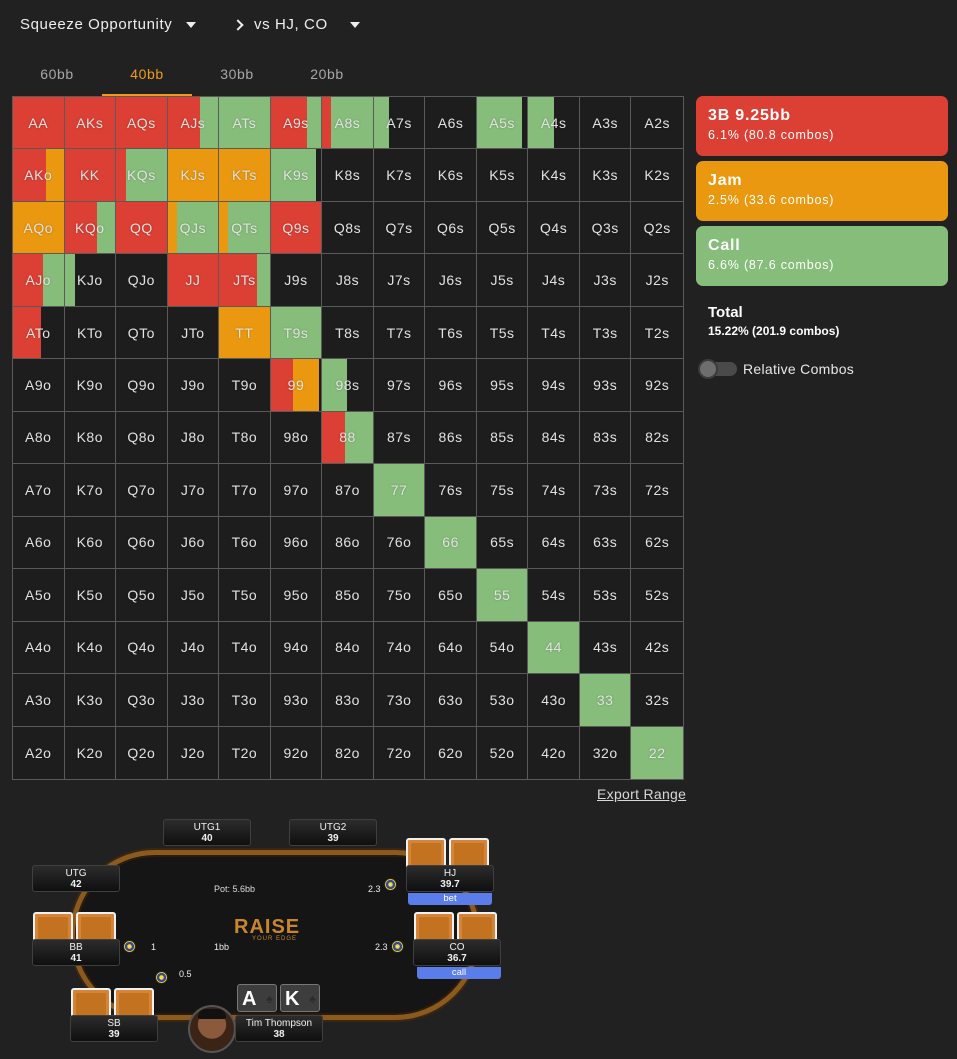  Describe the element at coordinates (451, 543) in the screenshot. I see `hand-cell-66: 66` at that location.